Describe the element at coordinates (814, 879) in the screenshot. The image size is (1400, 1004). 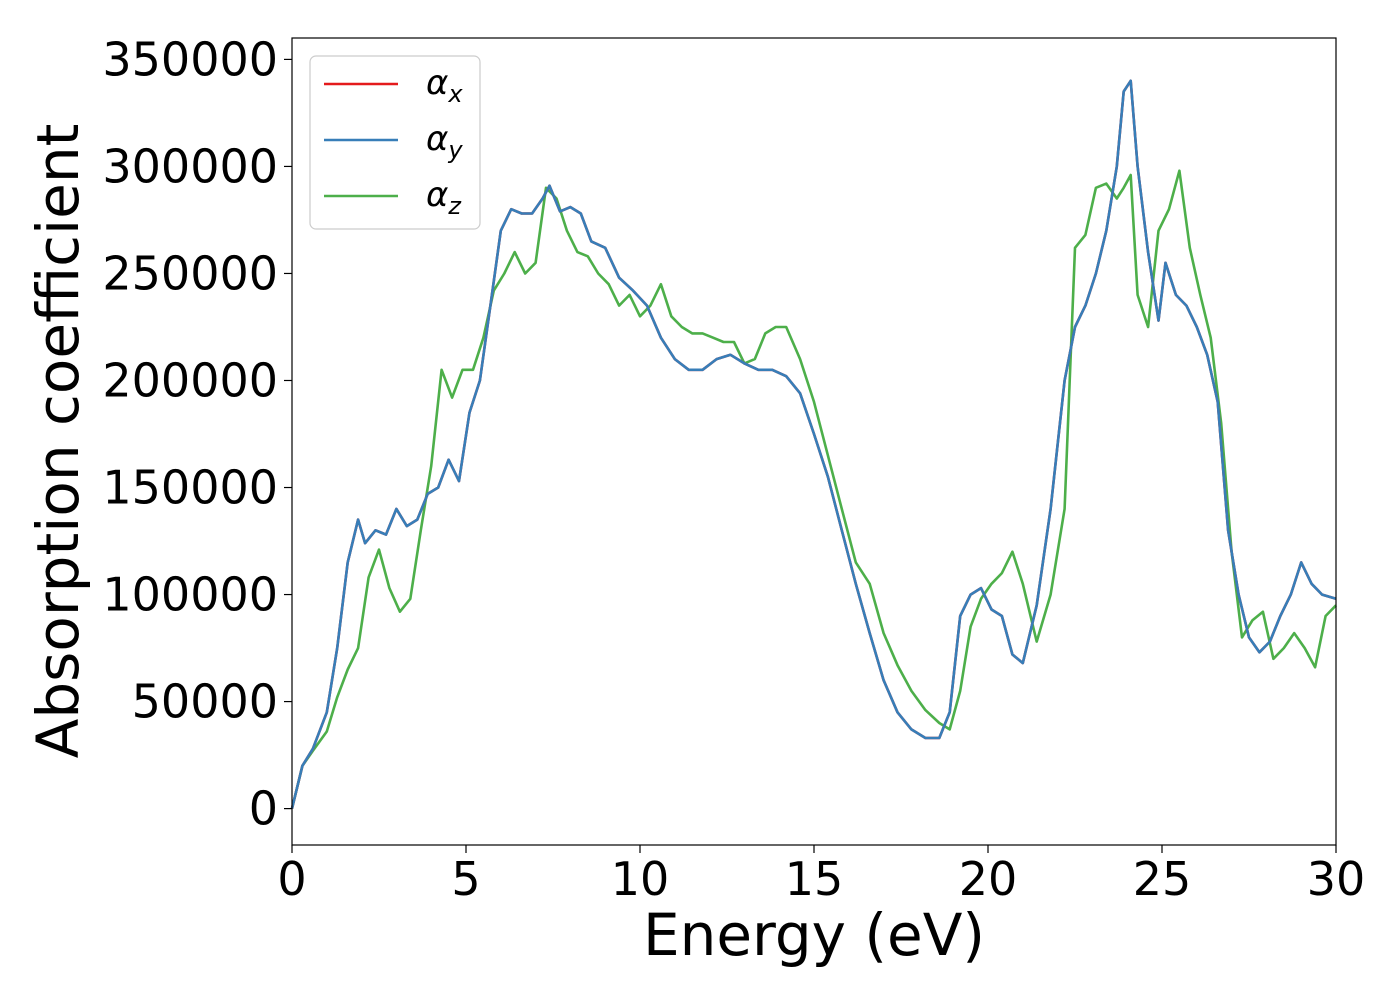
I see `x-tick-label: 15` at that location.